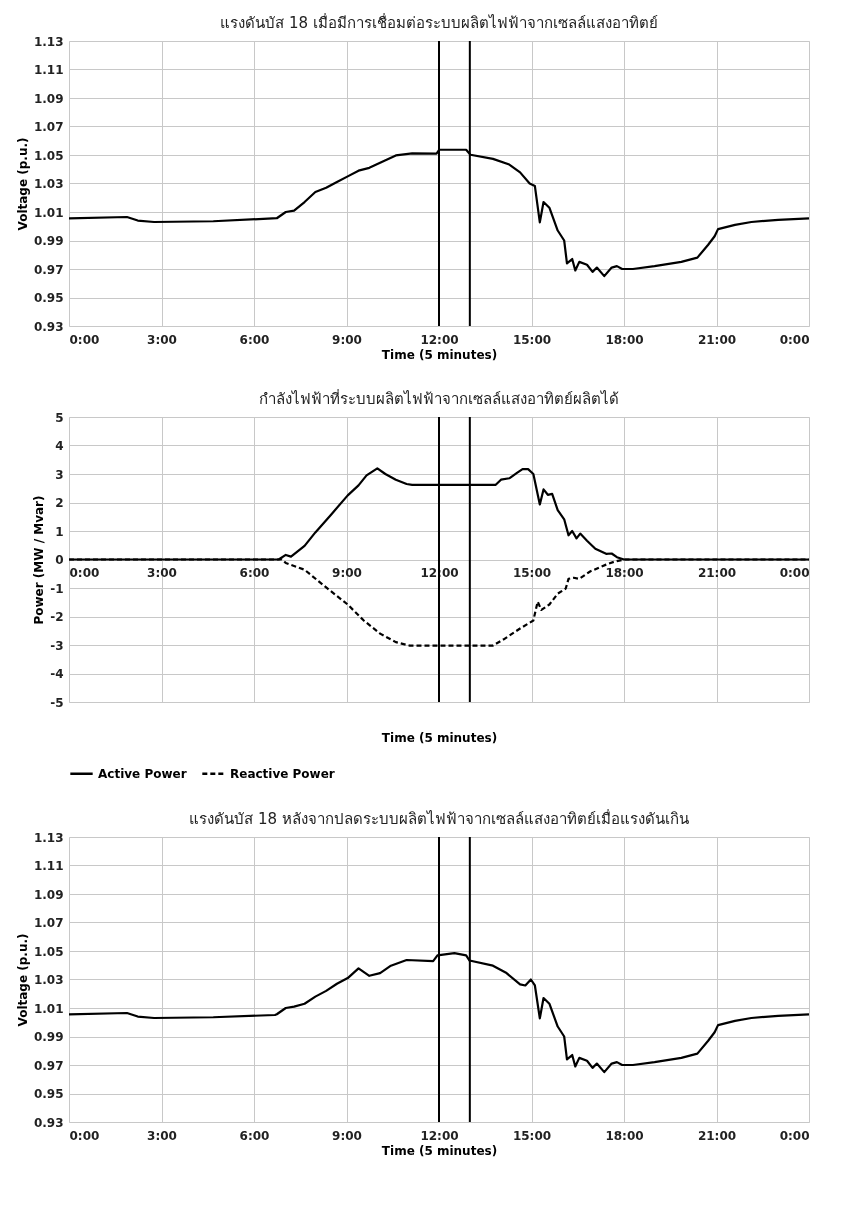 The height and width of the screenshot is (1213, 858). Describe the element at coordinates (59, 446) in the screenshot. I see `y-tick-label: 4` at that location.